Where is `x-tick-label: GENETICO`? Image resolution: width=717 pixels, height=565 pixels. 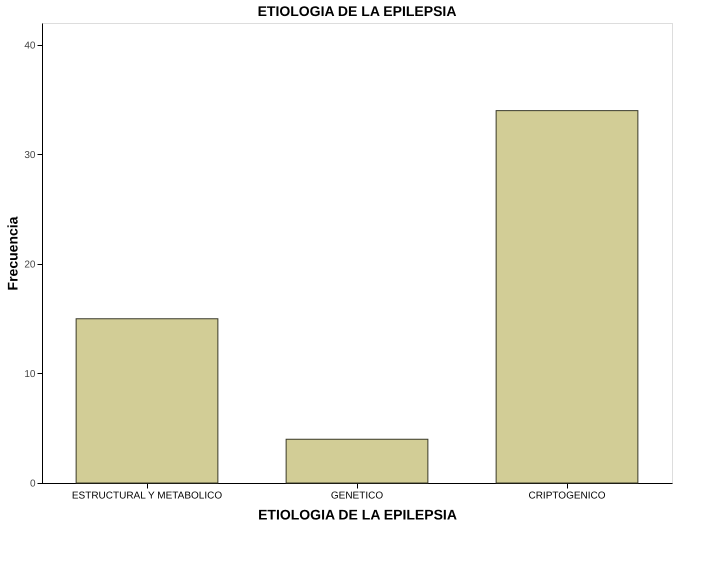
x-tick-label: GENETICO is located at coordinates (357, 496).